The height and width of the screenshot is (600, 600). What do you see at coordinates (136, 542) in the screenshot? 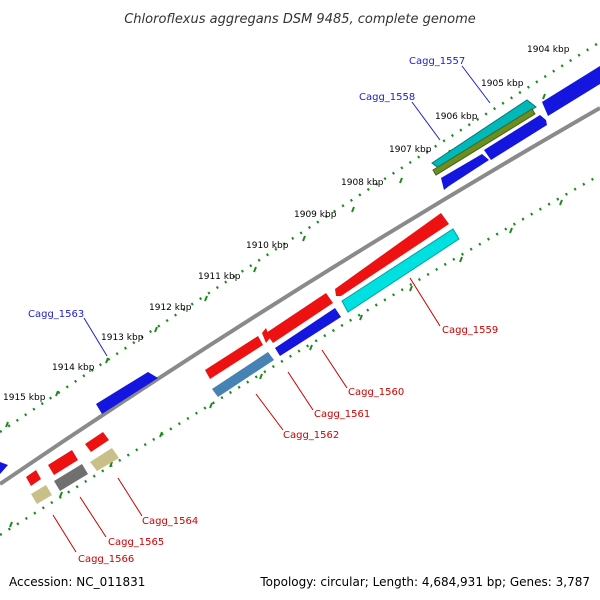
I see `gene-label: Cagg_1565` at bounding box center [136, 542].